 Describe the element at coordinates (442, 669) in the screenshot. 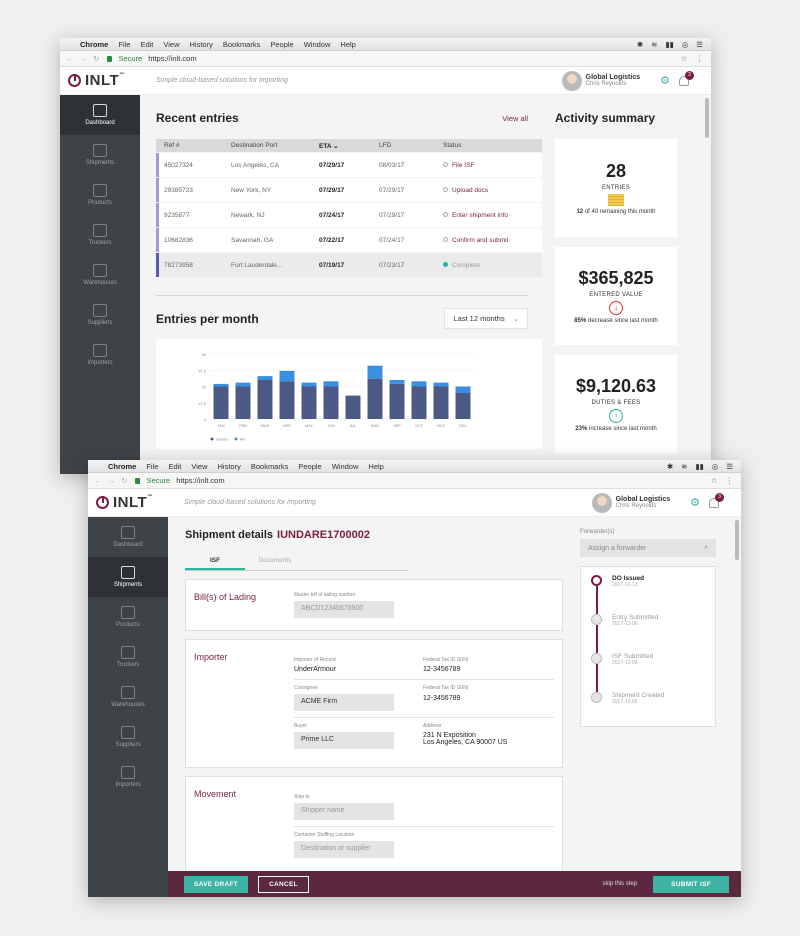

I see `ein-value: 12-3456789` at that location.